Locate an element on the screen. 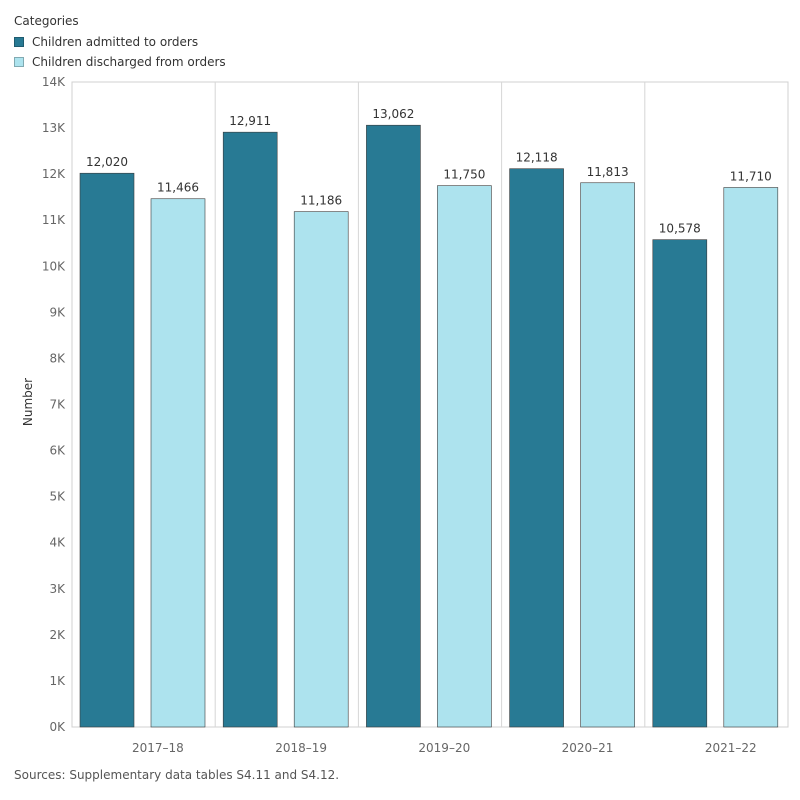 The image size is (800, 800). x-tick-label: 2019–20 is located at coordinates (444, 748).